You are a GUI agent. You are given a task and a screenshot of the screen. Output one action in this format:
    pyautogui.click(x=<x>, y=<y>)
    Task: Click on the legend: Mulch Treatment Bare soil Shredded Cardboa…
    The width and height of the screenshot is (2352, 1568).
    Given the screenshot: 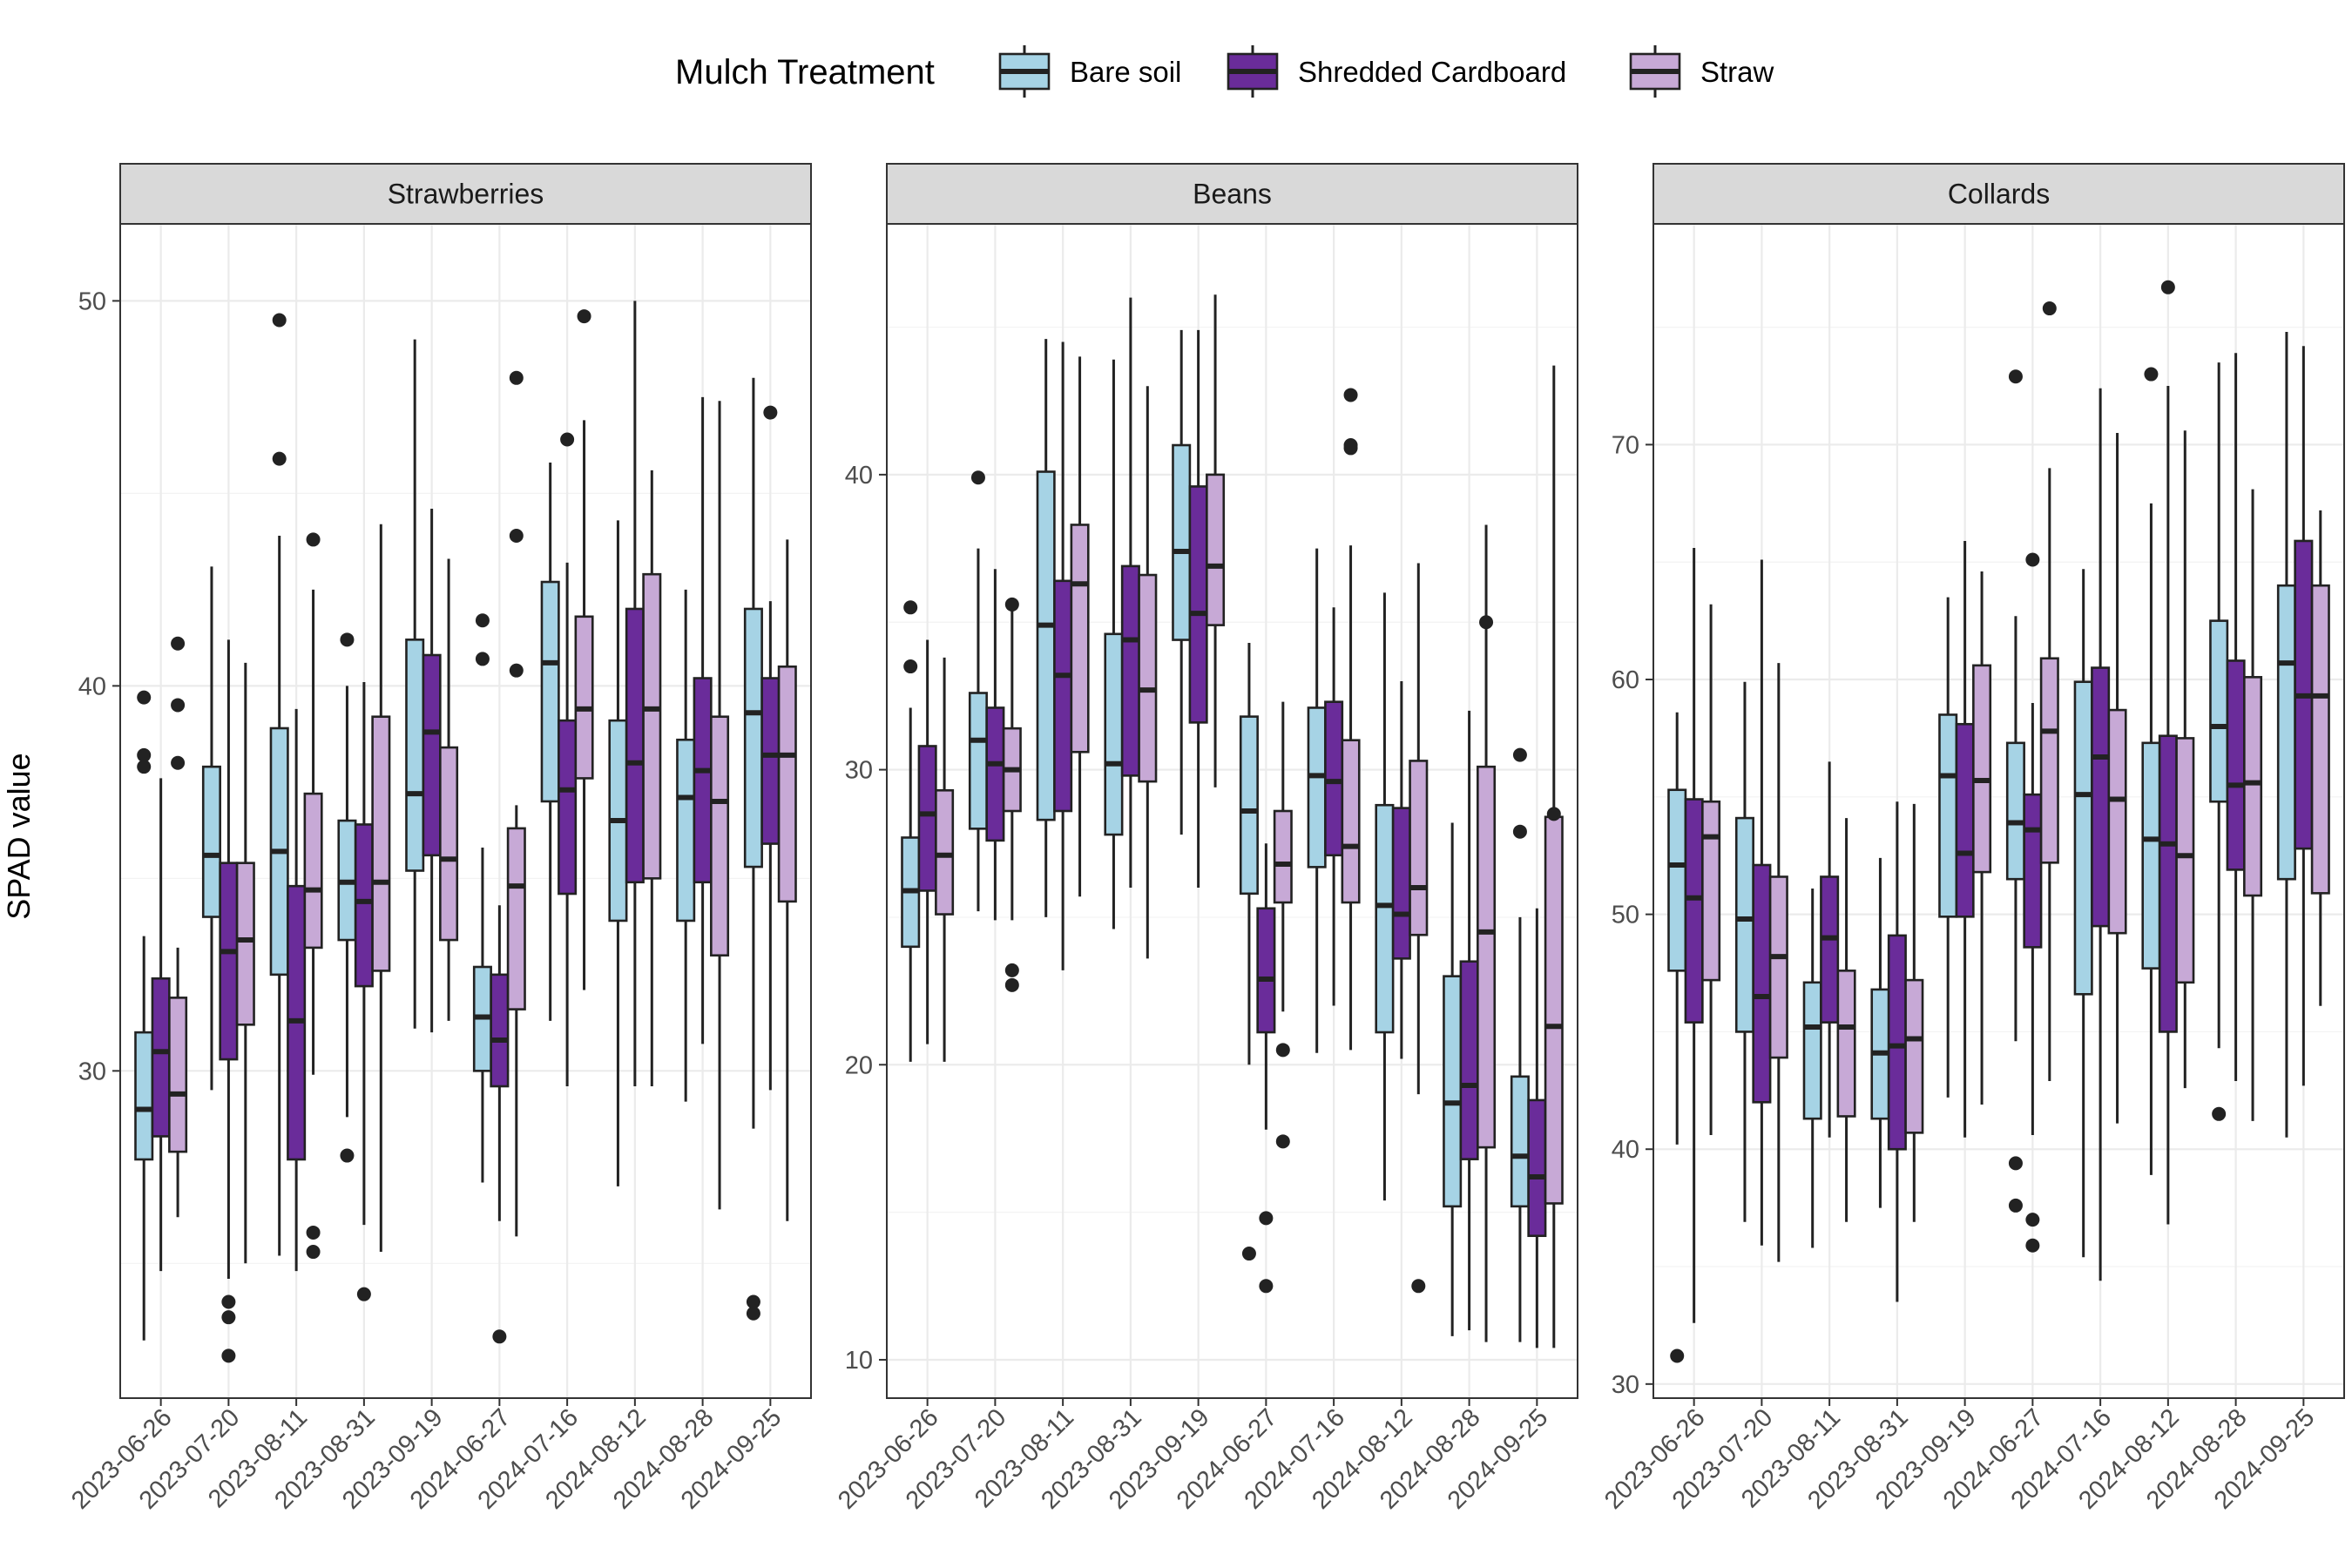 What is the action you would take?
    pyautogui.click(x=1224, y=71)
    